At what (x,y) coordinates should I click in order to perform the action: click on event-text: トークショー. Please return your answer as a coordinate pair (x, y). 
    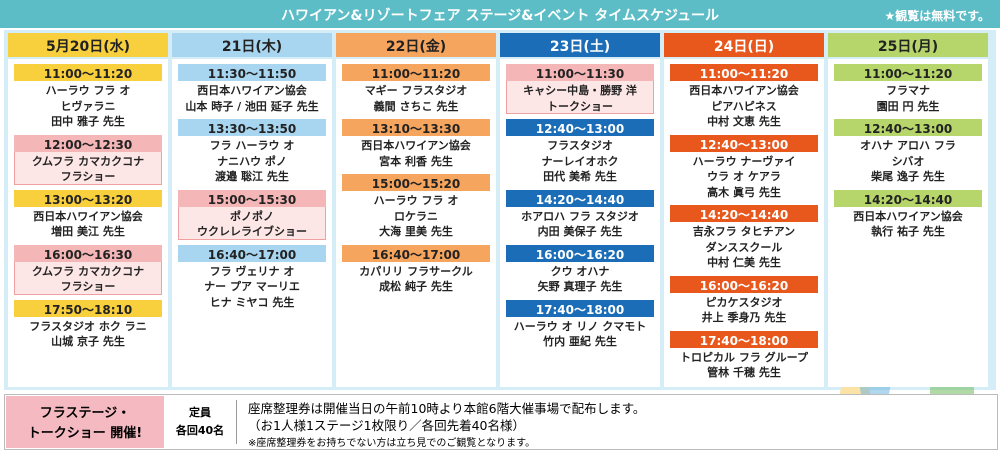
    Looking at the image, I should click on (580, 106).